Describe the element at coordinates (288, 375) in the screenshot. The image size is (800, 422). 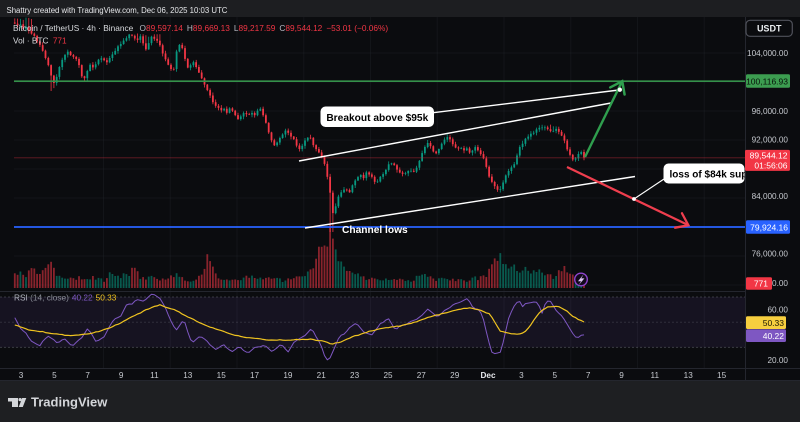
I see `svg-text: 19` at that location.